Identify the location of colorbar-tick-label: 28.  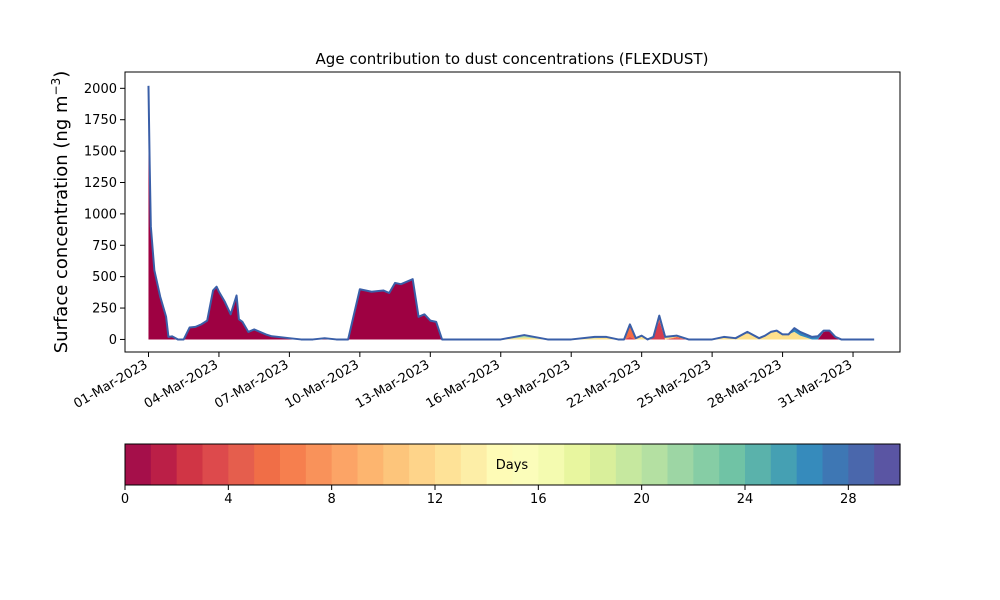
(848, 499).